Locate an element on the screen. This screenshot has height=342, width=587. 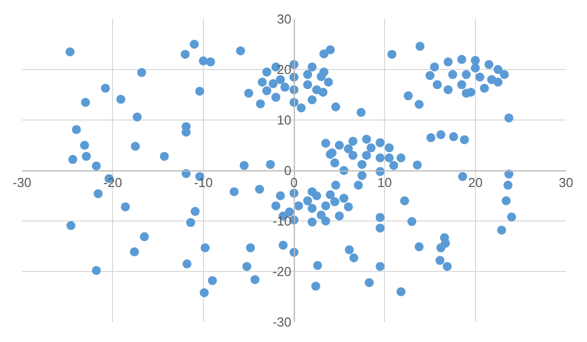
x-tick-label: 30 is located at coordinates (566, 182).